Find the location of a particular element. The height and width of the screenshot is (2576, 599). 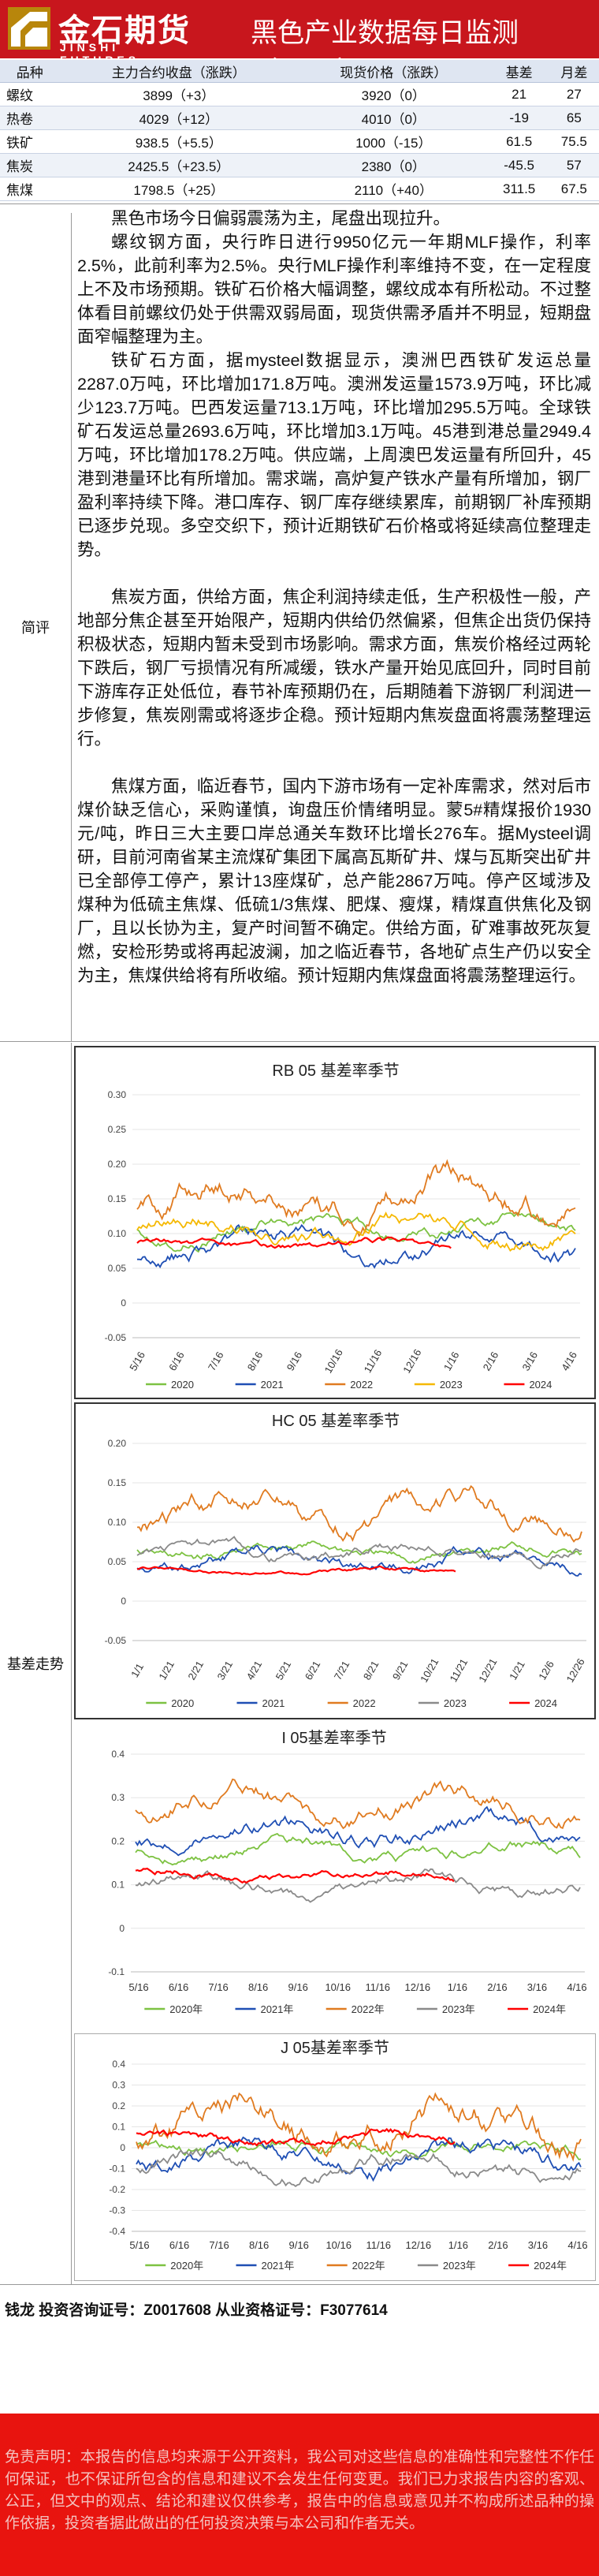

legend-label: 2020 is located at coordinates (182, 1385).